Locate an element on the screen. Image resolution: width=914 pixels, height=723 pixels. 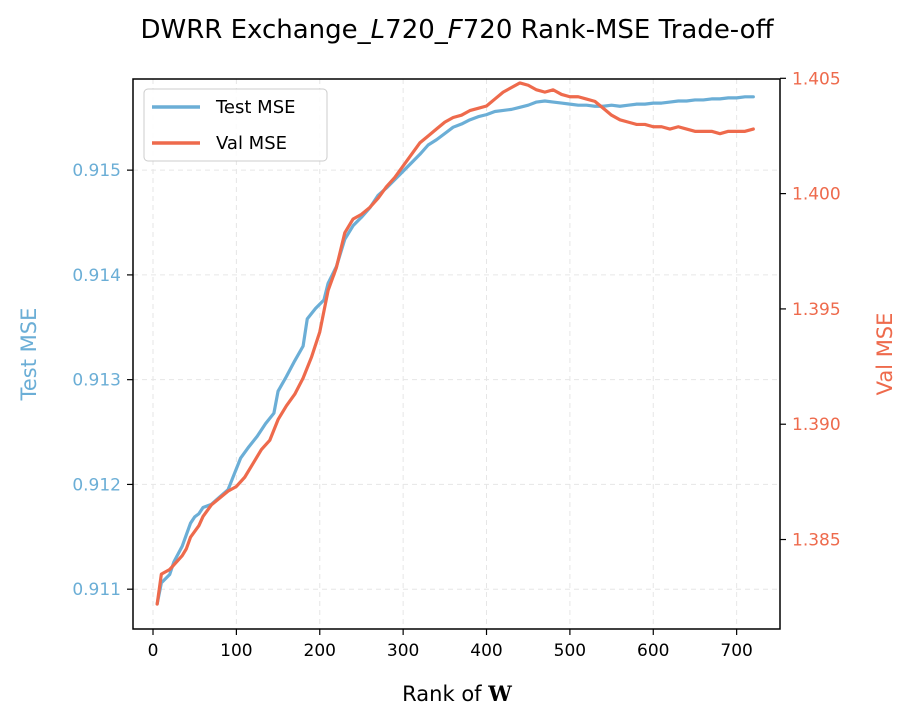
x-tick-label: 0 is located at coordinates (153, 651).